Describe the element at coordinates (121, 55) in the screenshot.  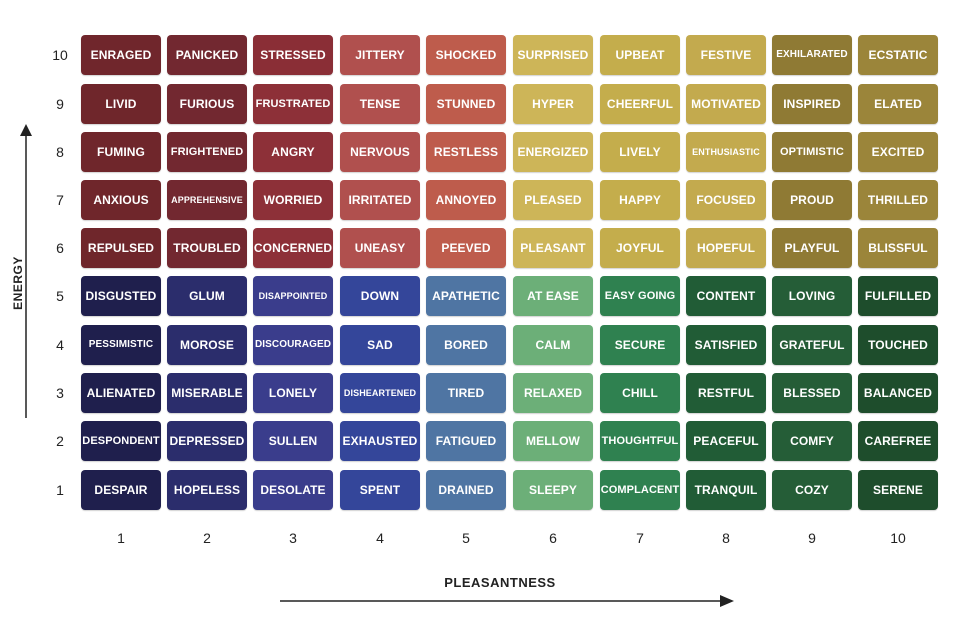
I see `mood-cell-enraged: ENRAGED` at that location.